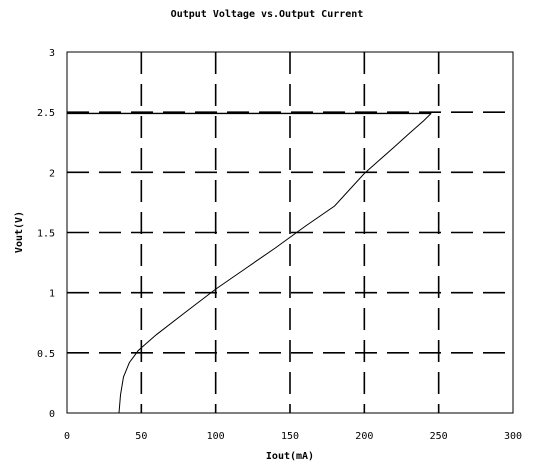 The width and height of the screenshot is (534, 467). I want to click on x-tick-label: 200, so click(364, 436).